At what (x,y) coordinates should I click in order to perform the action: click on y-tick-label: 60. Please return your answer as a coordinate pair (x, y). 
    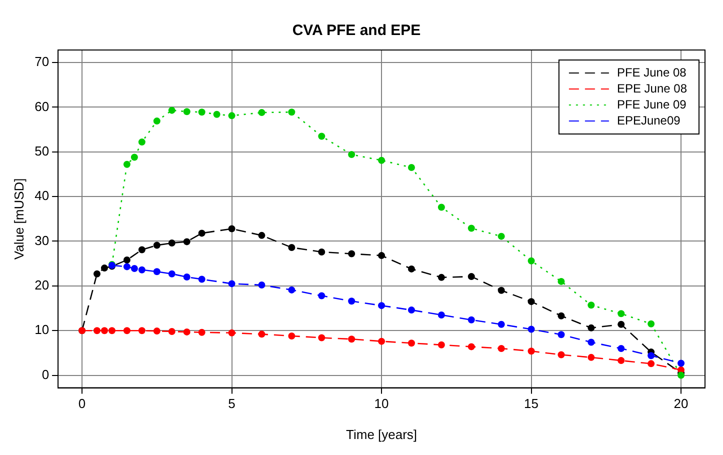
    Looking at the image, I should click on (42, 106).